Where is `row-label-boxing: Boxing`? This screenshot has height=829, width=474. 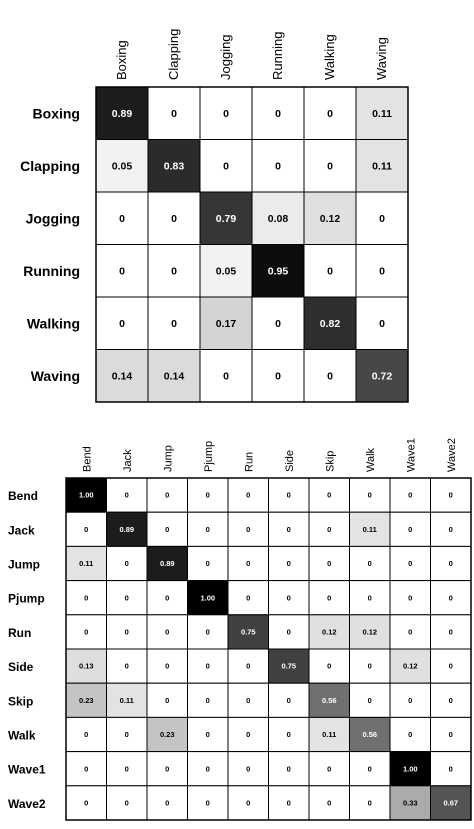 row-label-boxing: Boxing is located at coordinates (56, 113).